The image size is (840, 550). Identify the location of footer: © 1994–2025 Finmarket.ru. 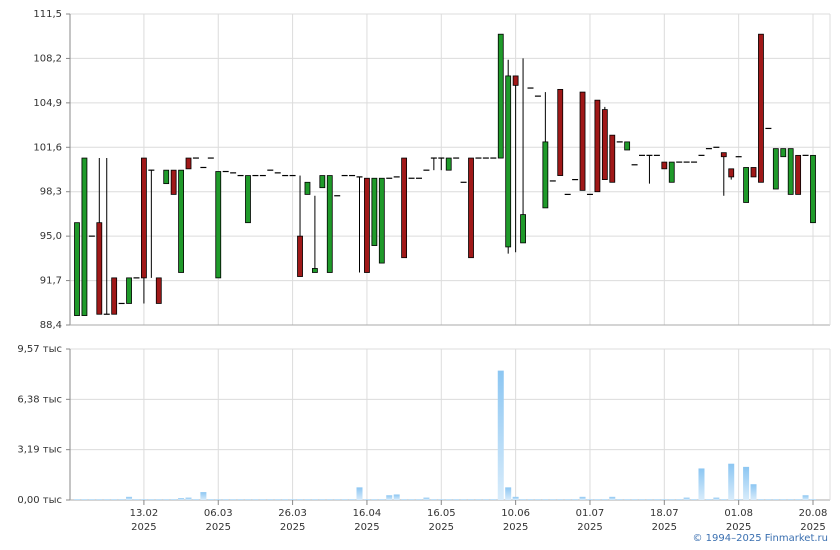
(760, 538).